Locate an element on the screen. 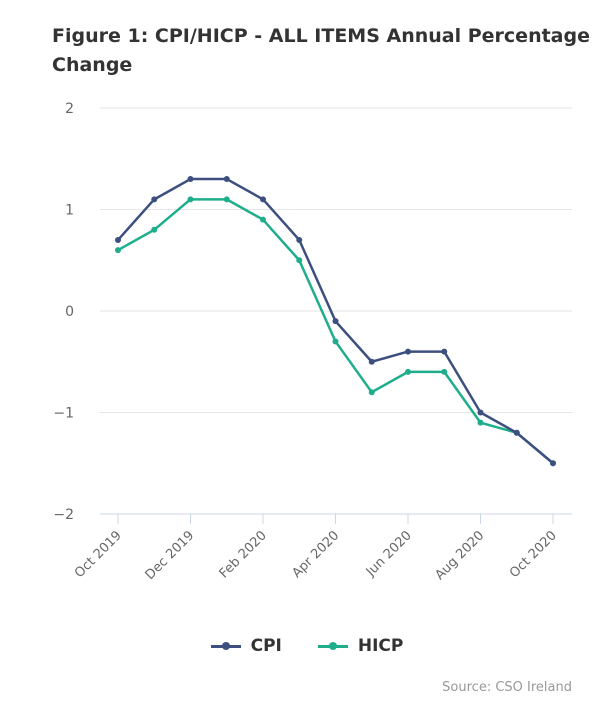 The image size is (614, 715). legend-label-hicp: HICP is located at coordinates (380, 646).